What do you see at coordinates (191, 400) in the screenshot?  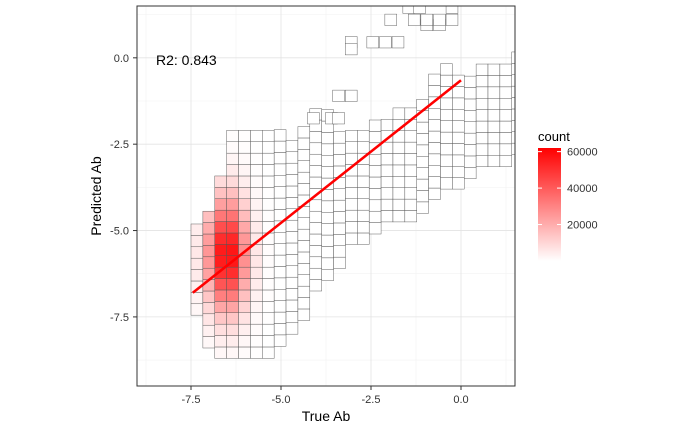 I see `x-tick-label: -7.5` at bounding box center [191, 400].